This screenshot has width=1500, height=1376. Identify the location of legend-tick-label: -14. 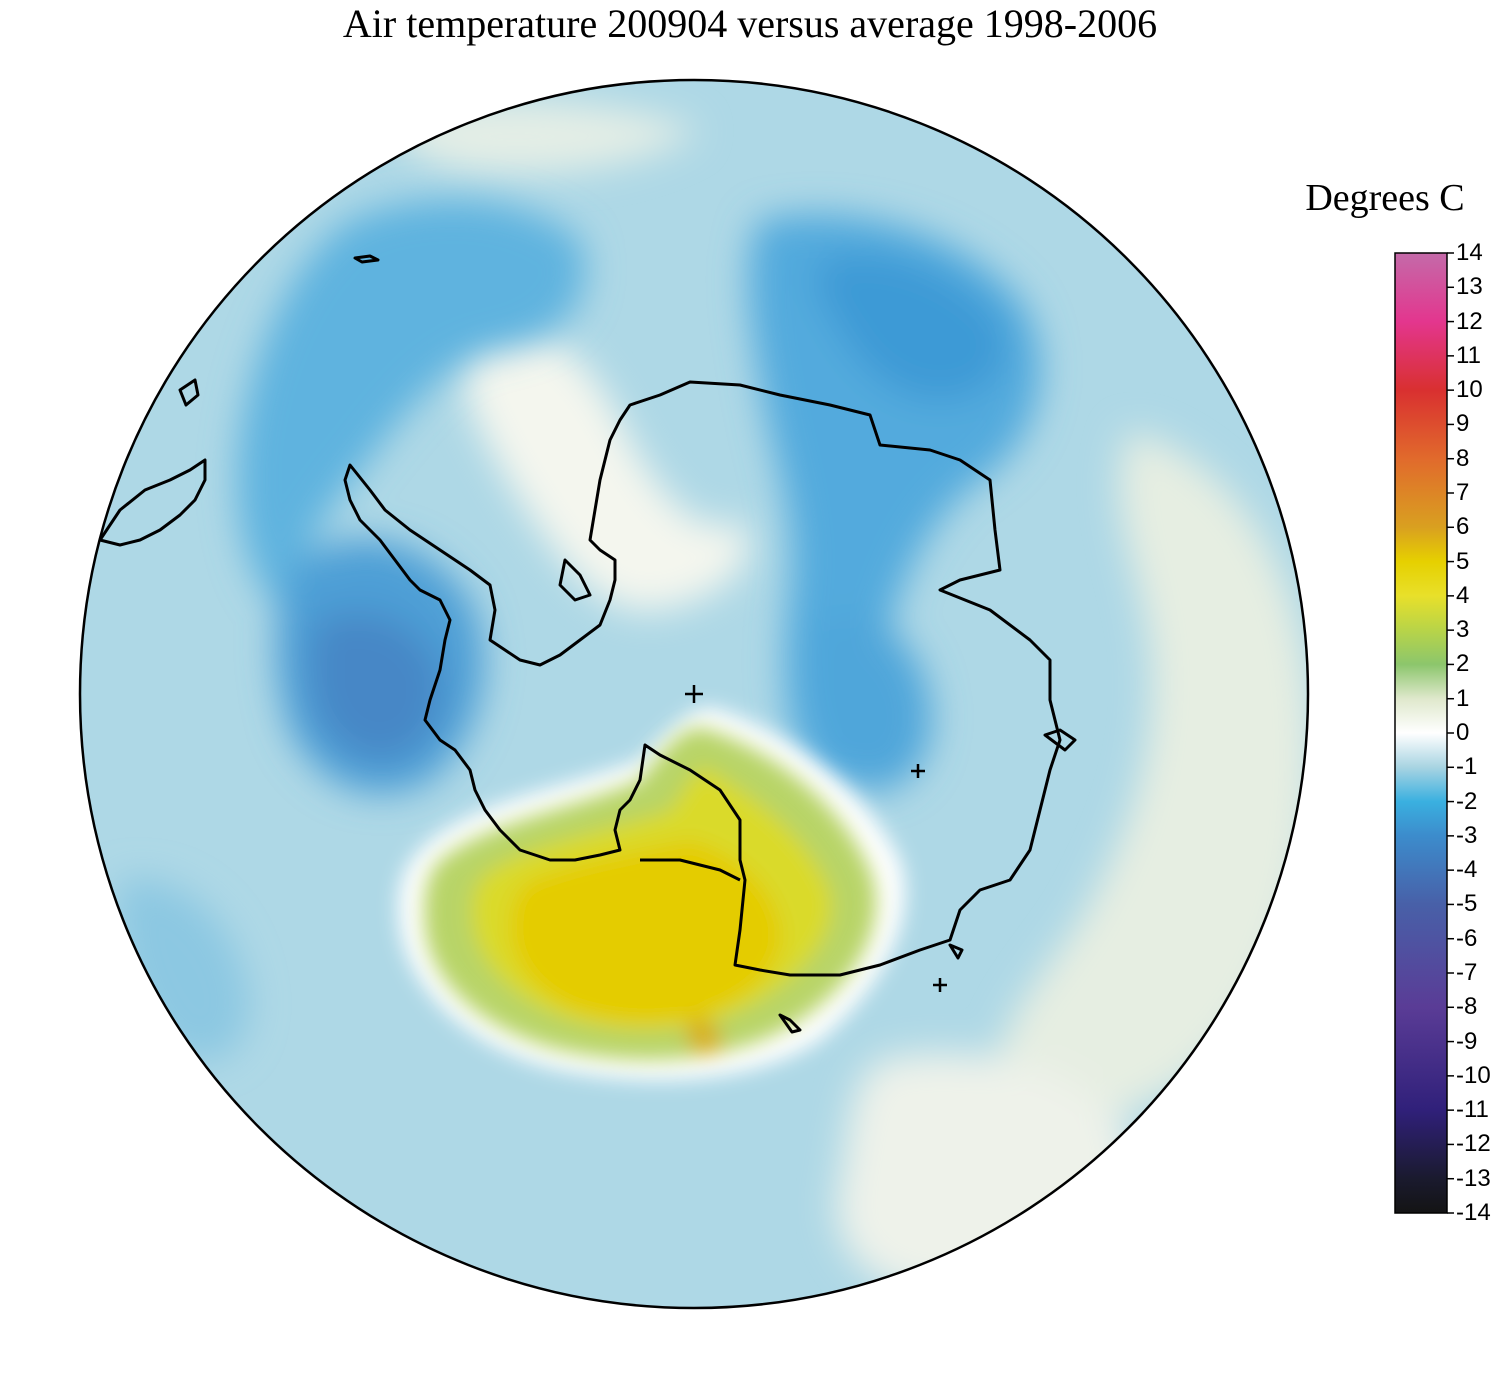
(1473, 1212).